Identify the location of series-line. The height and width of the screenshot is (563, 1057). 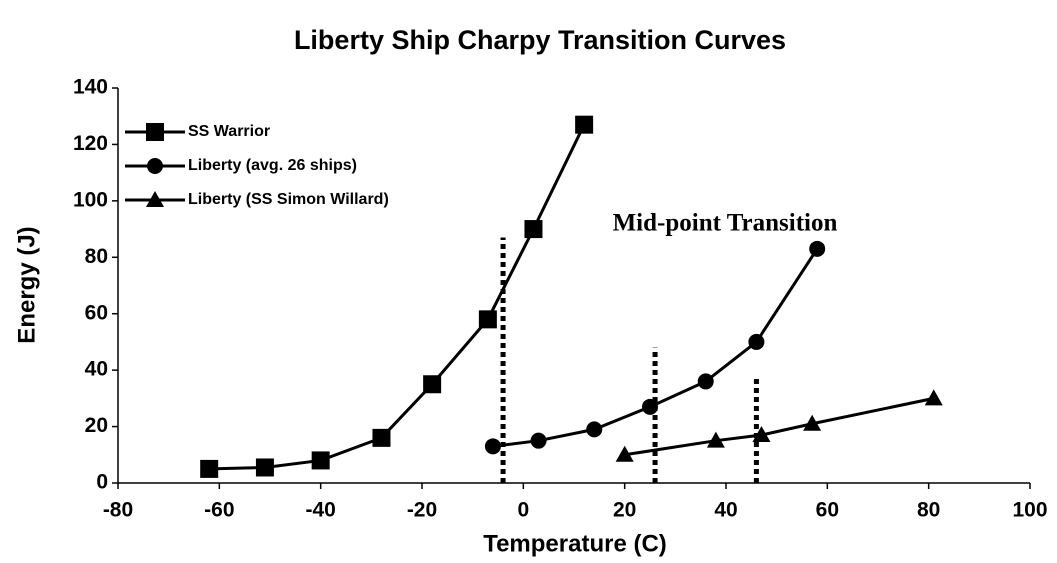
(779, 426).